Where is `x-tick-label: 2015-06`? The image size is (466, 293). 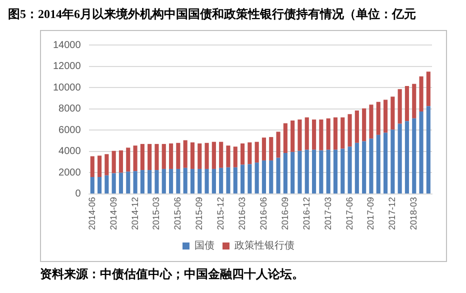
x-tick-label: 2015-06 is located at coordinates (177, 213).